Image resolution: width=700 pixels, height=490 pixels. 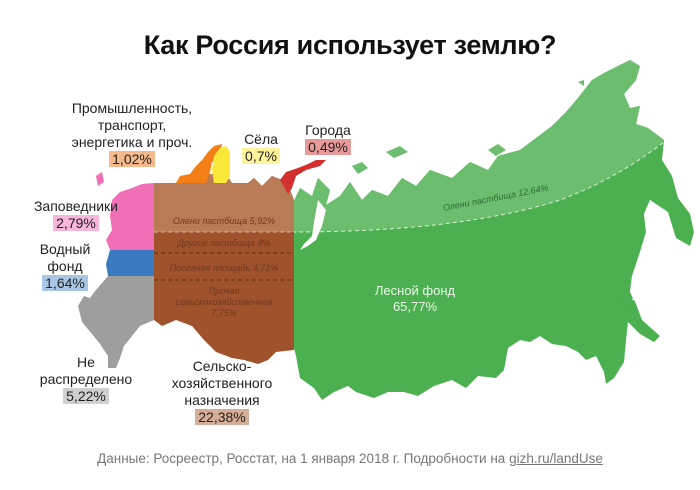 What do you see at coordinates (415, 306) in the screenshot?
I see `forest-value: 65,77%` at bounding box center [415, 306].